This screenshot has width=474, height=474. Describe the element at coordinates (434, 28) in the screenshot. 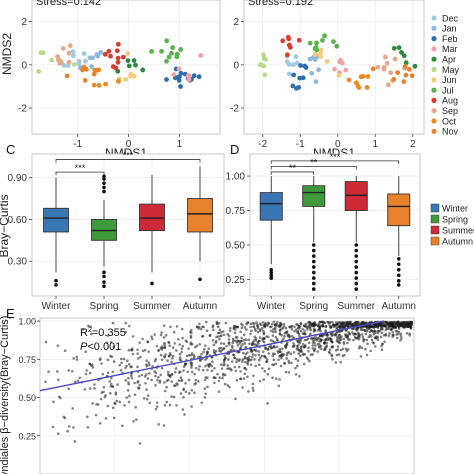

I see `legend-dot-jan` at that location.